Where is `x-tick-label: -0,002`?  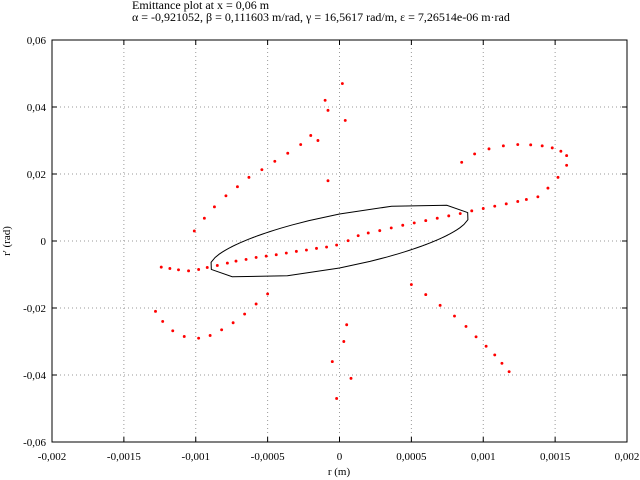 x-tick-label: -0,002 is located at coordinates (52, 457).